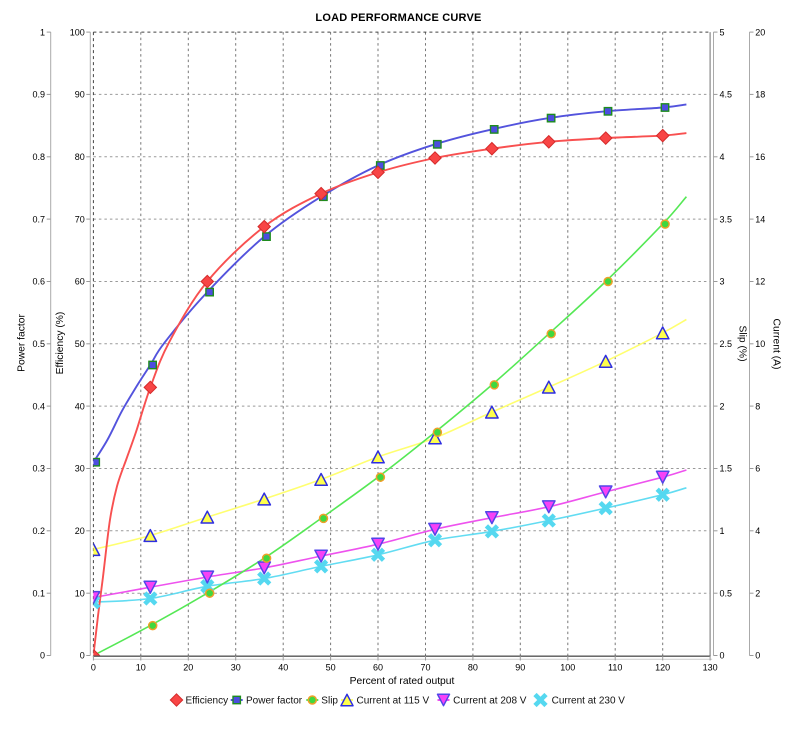 The width and height of the screenshot is (791, 730). What do you see at coordinates (38, 593) in the screenshot?
I see `svg-text: 0.1` at bounding box center [38, 593].